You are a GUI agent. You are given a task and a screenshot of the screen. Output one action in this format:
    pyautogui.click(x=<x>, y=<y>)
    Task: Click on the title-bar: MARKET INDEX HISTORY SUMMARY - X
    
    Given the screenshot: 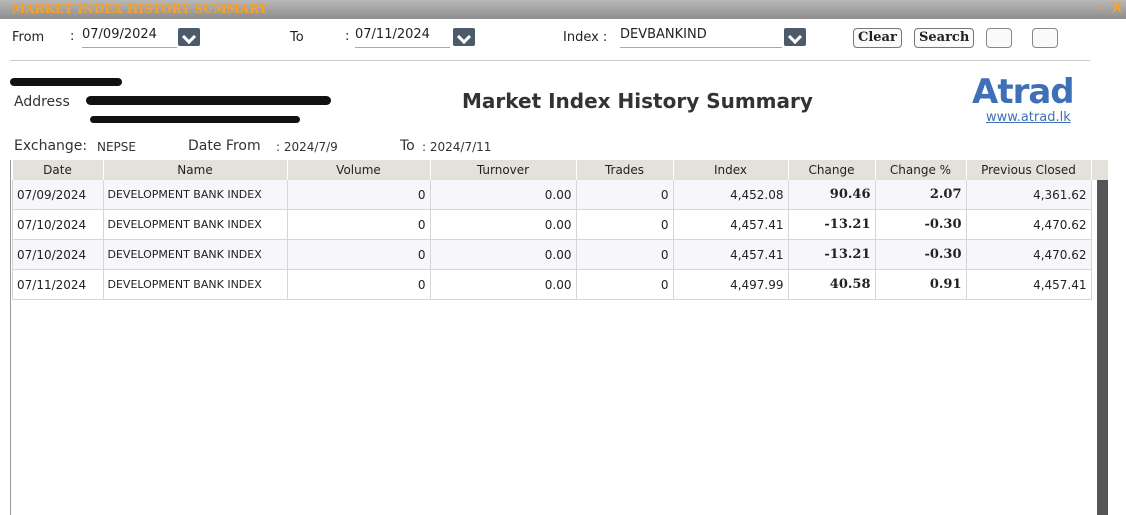 What is the action you would take?
    pyautogui.click(x=563, y=9)
    